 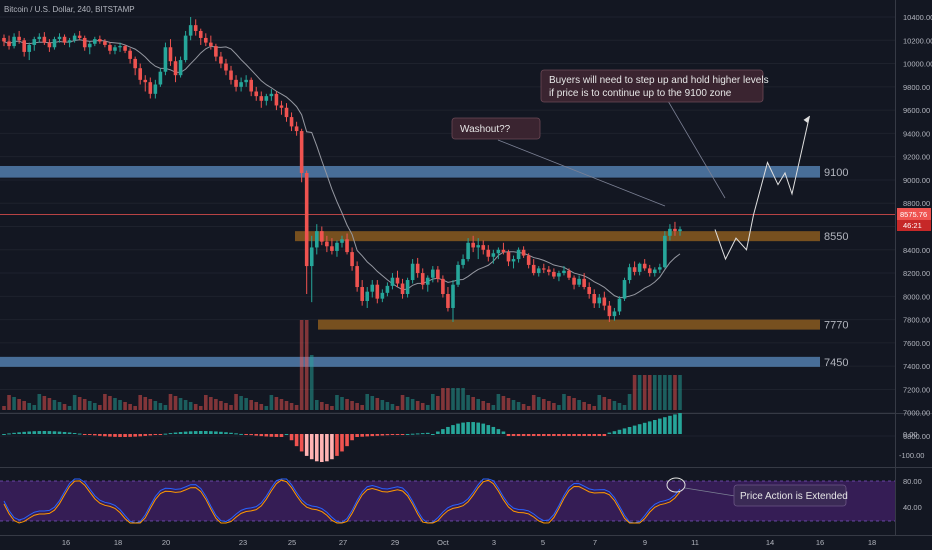 What do you see at coordinates (917, 64) in the screenshot?
I see `price-tick: 10000.00` at bounding box center [917, 64].